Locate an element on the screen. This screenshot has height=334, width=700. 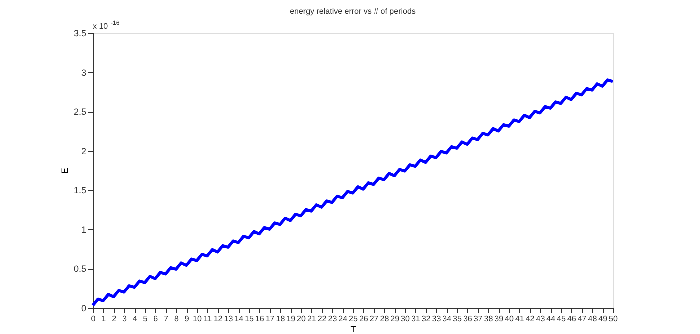
x-tick-label: 8 is located at coordinates (177, 319).